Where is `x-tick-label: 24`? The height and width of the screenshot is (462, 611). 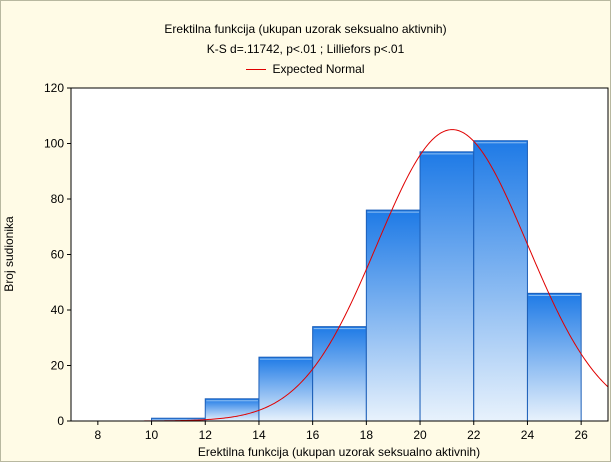 x-tick-label: 24 is located at coordinates (528, 435).